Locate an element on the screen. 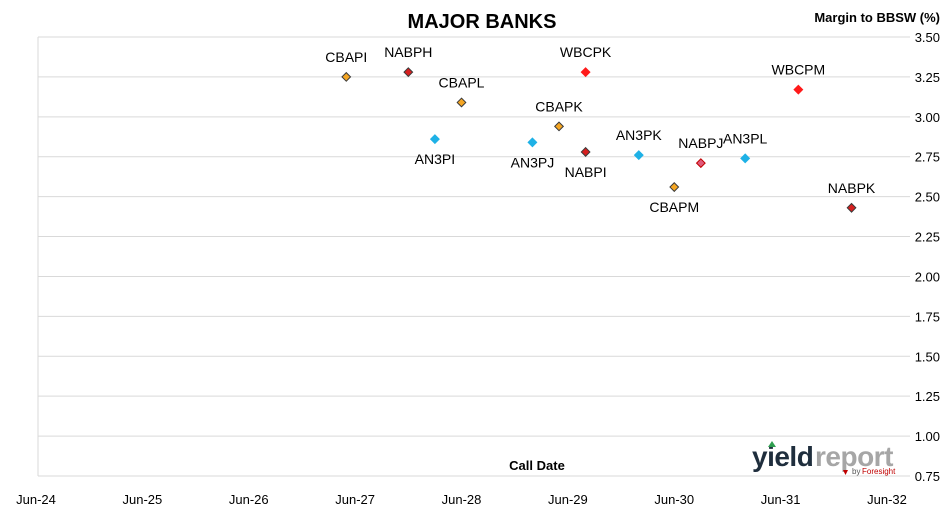  data-point-nabpk is located at coordinates (851, 207).